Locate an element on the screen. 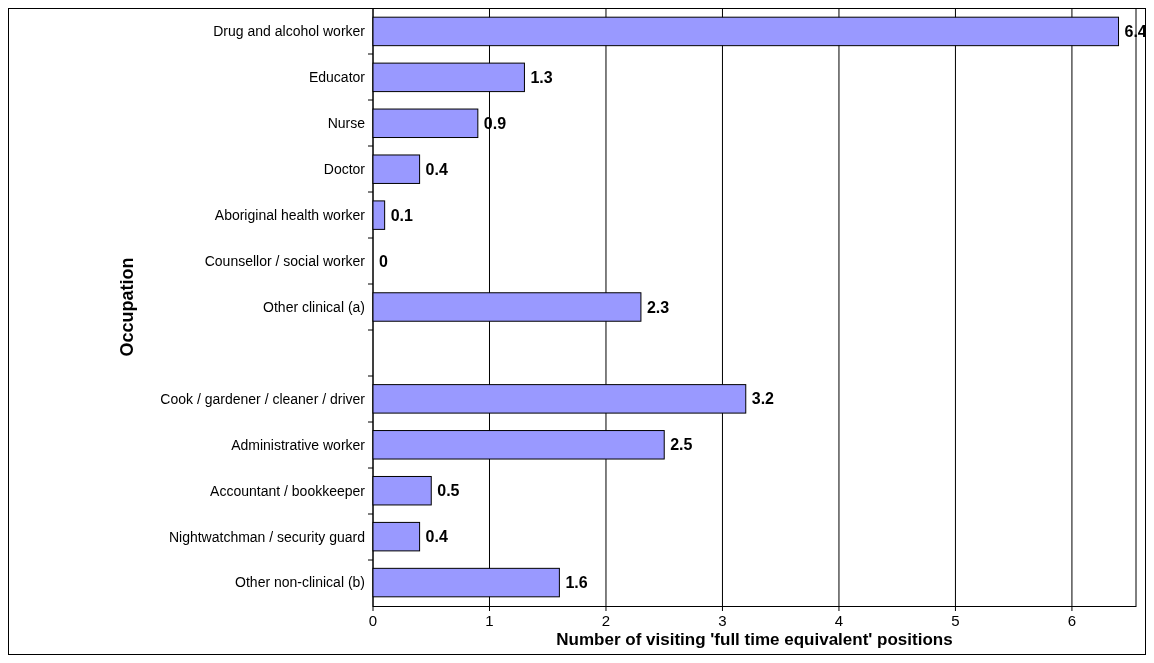 This screenshot has height=663, width=1154. data-label: 2.3 is located at coordinates (658, 307).